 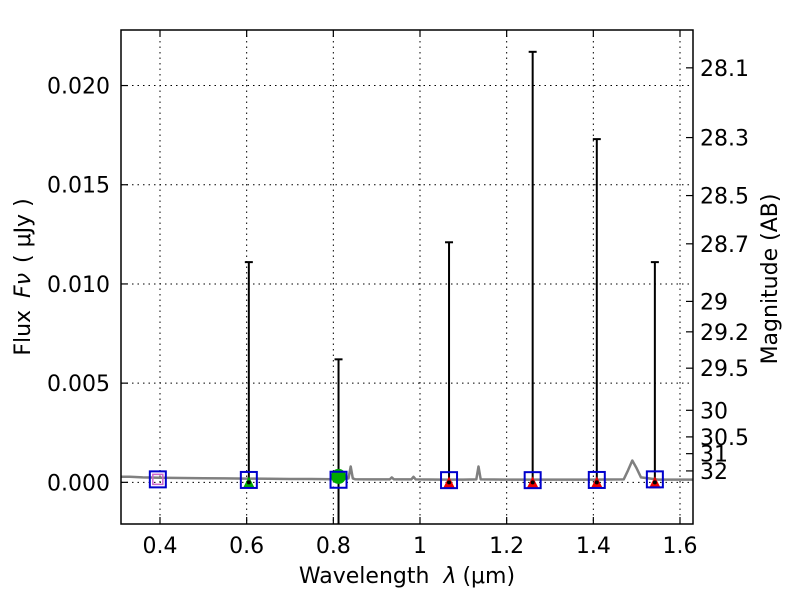 I want to click on x-axis-title: Wavelength λ (μm), so click(x=407, y=576).